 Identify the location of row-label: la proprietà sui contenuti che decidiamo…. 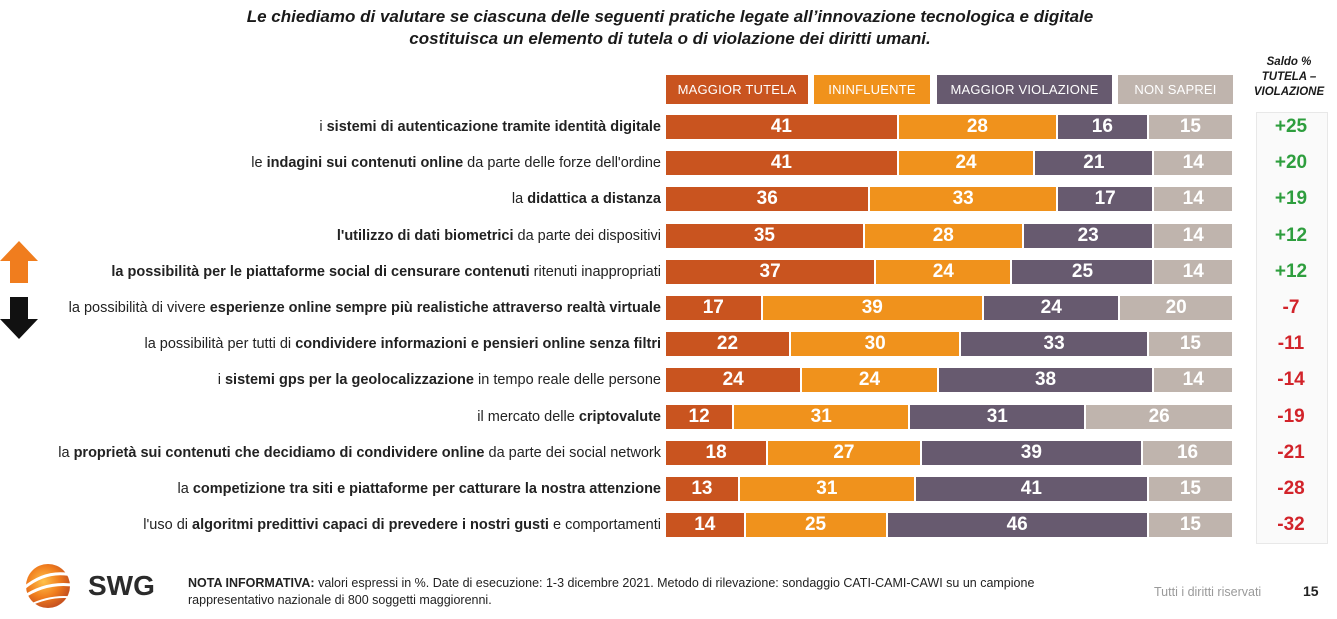
(359, 453).